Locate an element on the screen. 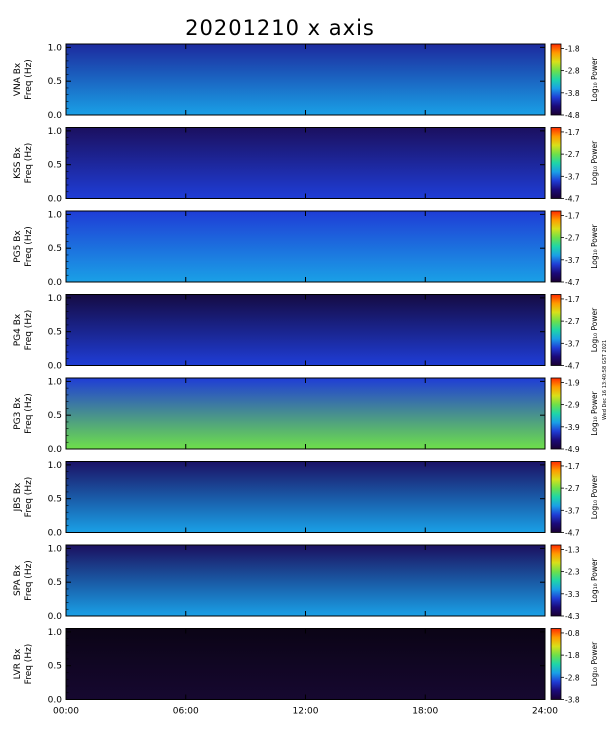 Image resolution: width=612 pixels, height=756 pixels. colorbar-tick-label: -4.3 is located at coordinates (572, 616).